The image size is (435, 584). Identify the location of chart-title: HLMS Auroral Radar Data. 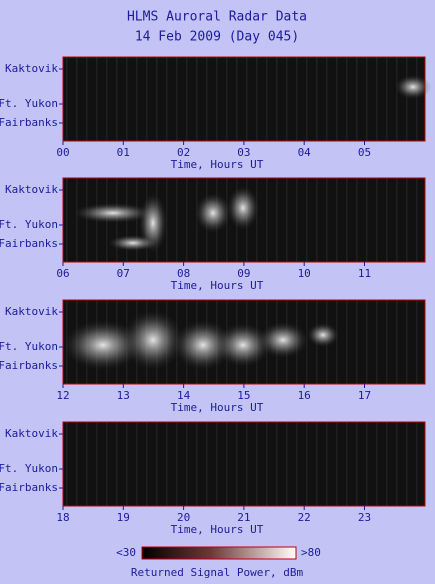
(217, 17).